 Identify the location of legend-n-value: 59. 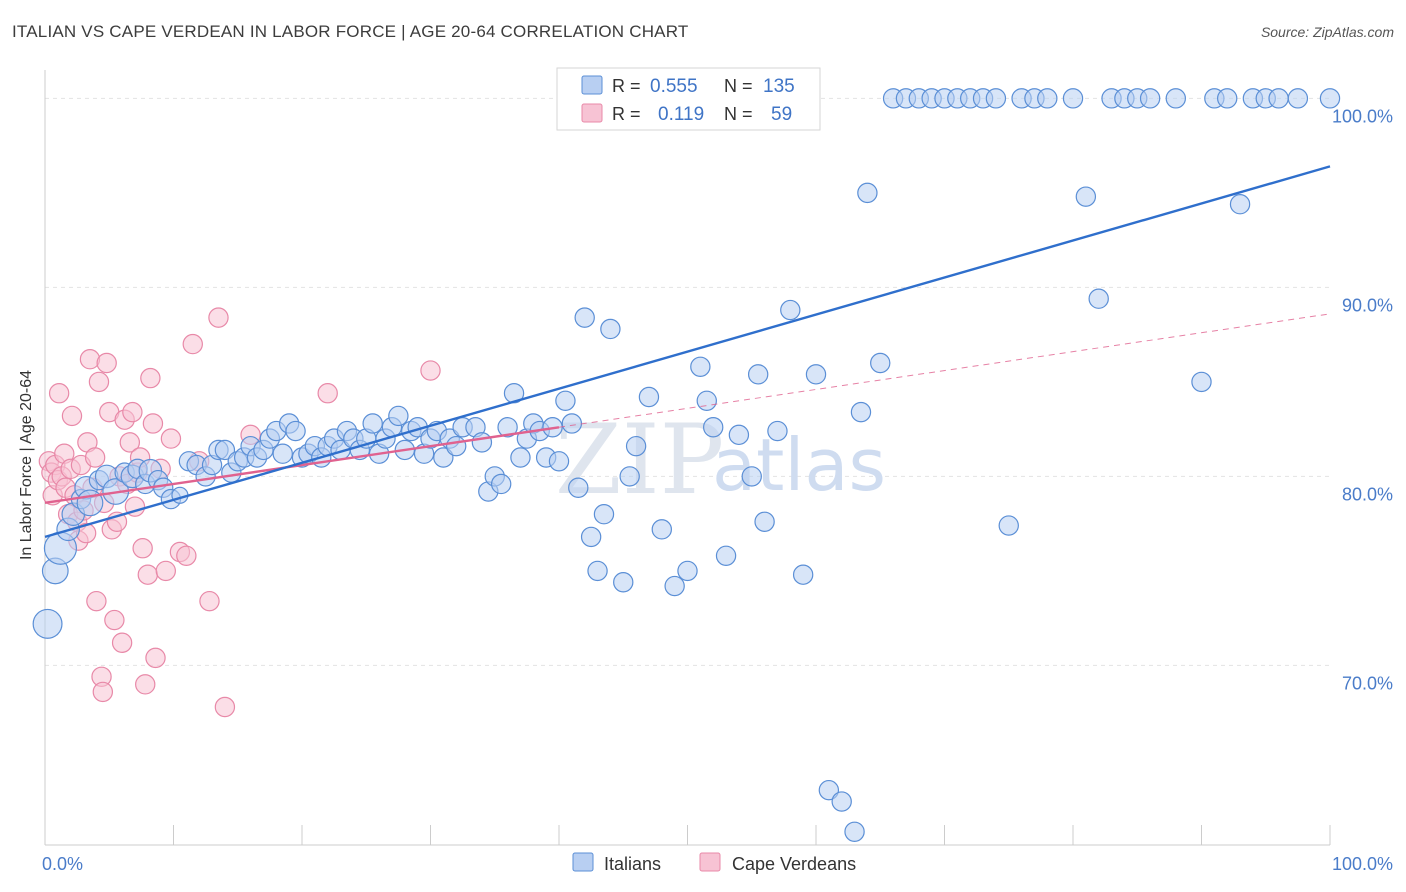
(781, 114).